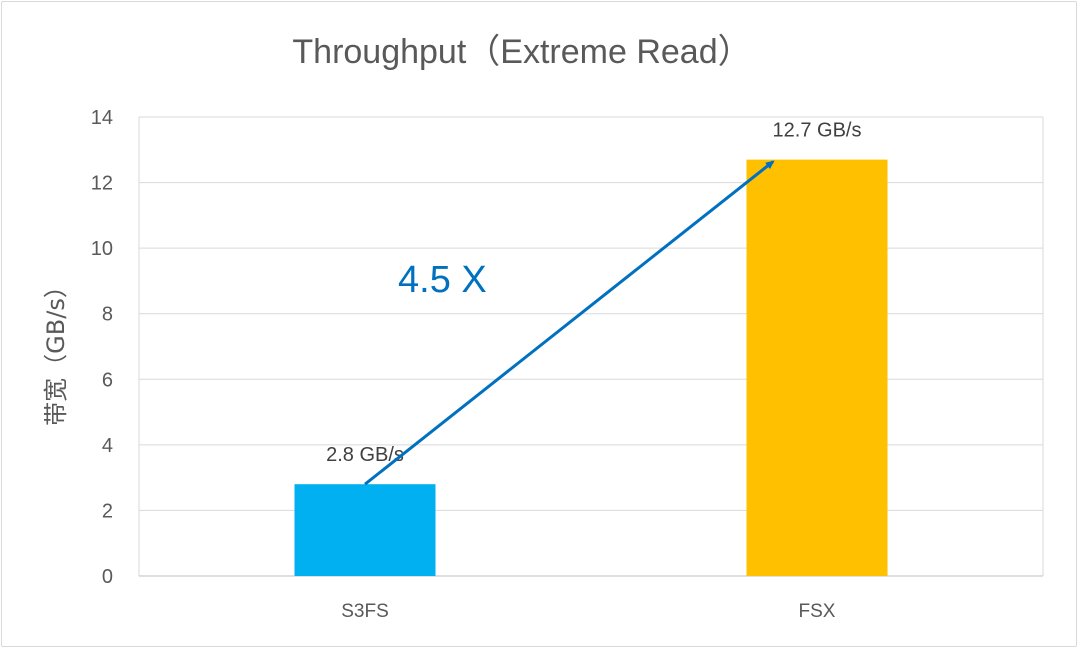  Describe the element at coordinates (107, 315) in the screenshot. I see `y-tick-label: 8` at that location.